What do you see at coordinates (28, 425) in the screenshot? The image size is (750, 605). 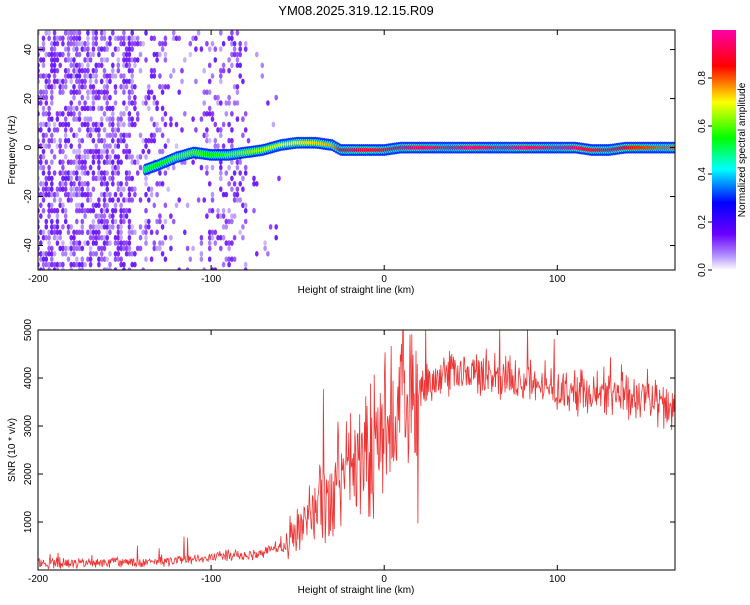 I see `snr-y-tick-label: 3000` at bounding box center [28, 425].